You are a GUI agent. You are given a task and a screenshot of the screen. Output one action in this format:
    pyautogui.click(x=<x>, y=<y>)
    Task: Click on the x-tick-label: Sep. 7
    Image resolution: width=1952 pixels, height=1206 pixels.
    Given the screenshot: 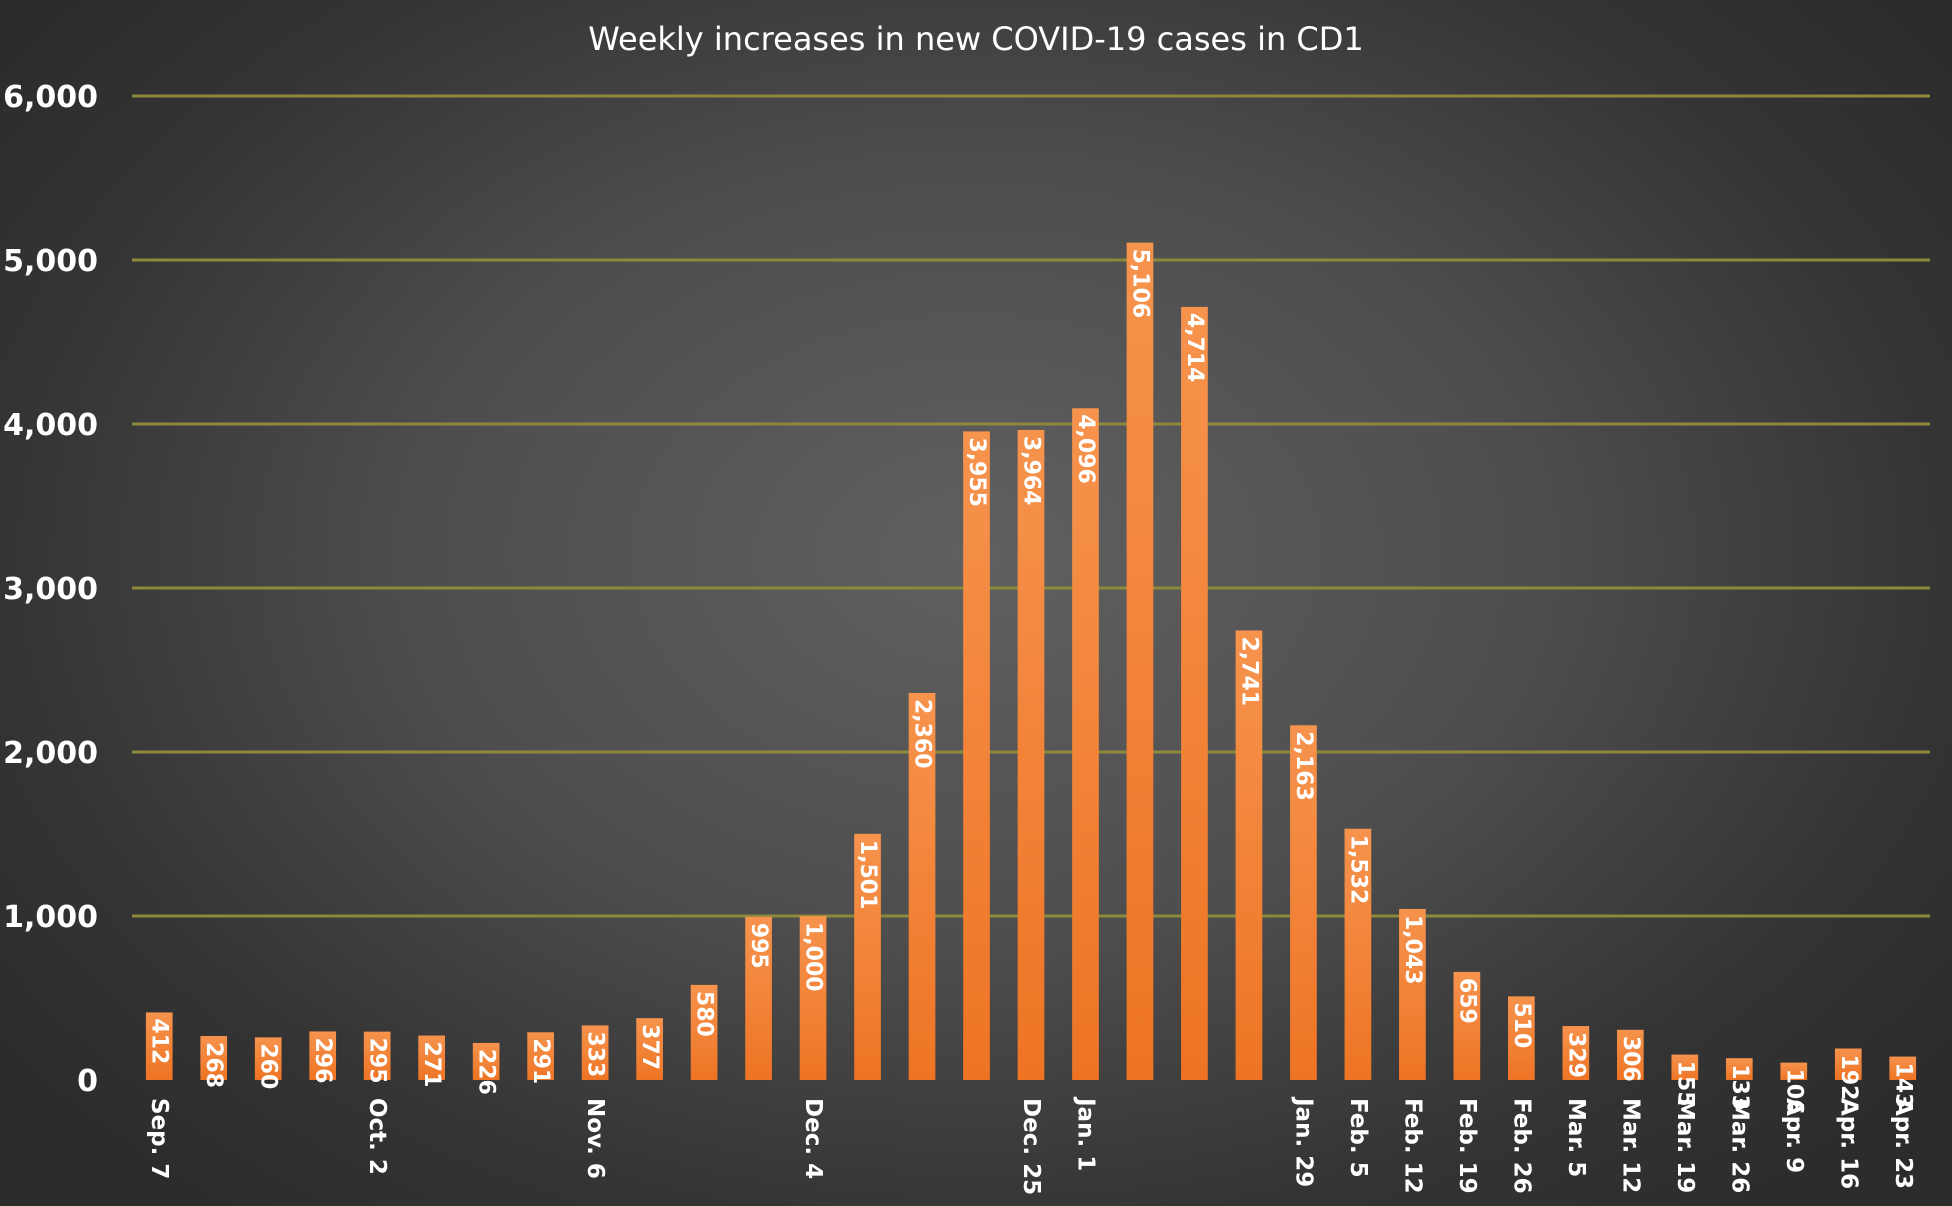 What is the action you would take?
    pyautogui.click(x=159, y=1138)
    